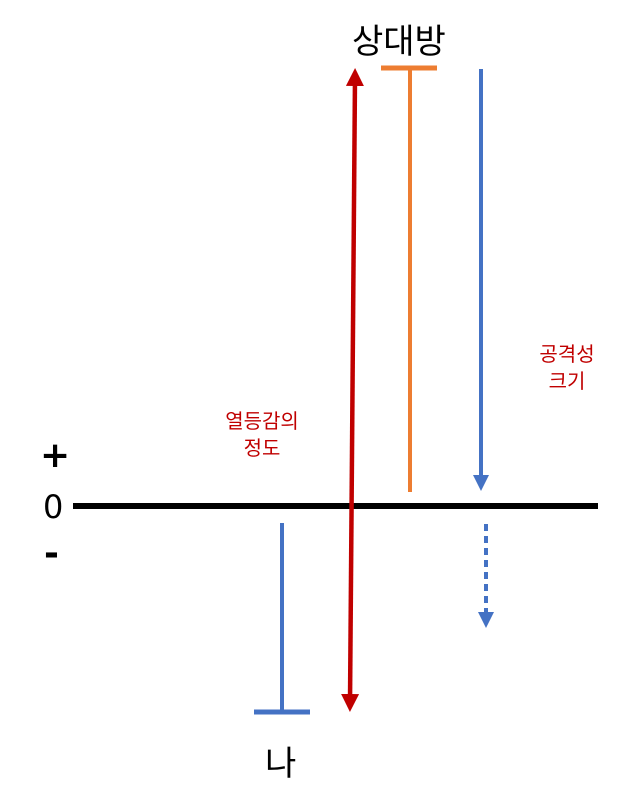 This screenshot has width=635, height=805. I want to click on me-label: 나, so click(281, 764).